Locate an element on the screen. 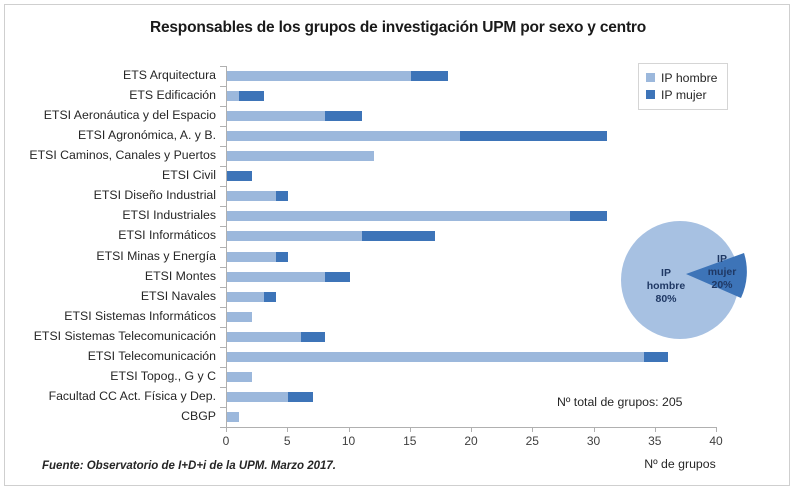 The width and height of the screenshot is (800, 494). category-label: ETSI Agronómica, A. y B. is located at coordinates (146, 135).